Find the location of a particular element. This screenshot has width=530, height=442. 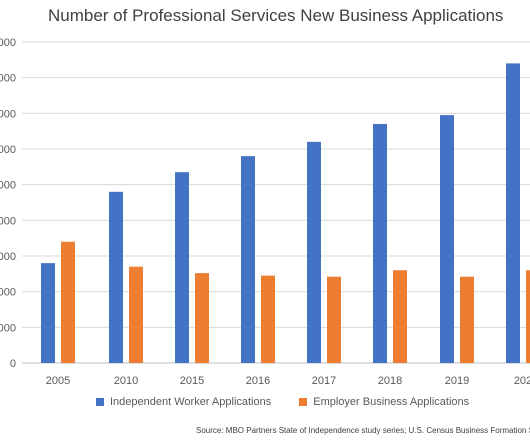

x-tick-label-2016: 2016 is located at coordinates (258, 381).